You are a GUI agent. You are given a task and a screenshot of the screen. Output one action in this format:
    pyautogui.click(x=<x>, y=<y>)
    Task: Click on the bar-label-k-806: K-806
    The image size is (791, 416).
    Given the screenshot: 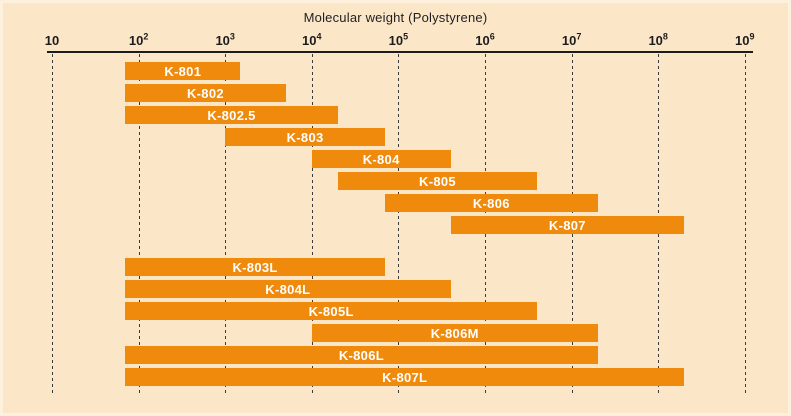 What is the action you would take?
    pyautogui.click(x=491, y=203)
    